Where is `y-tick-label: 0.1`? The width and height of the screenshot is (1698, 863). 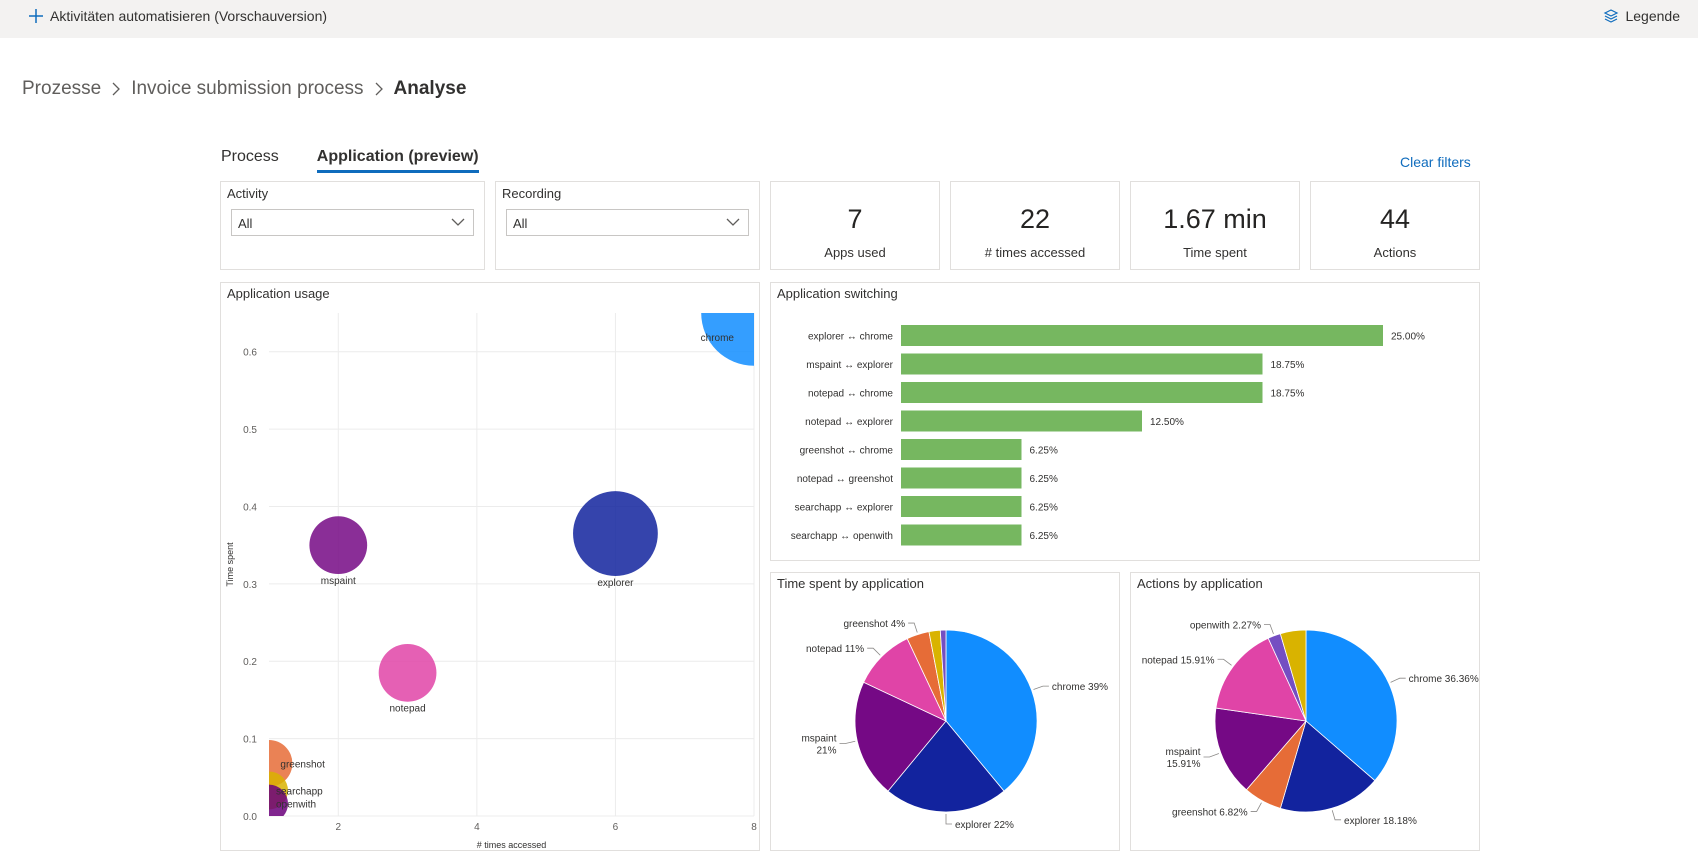
y-tick-label: 0.1 is located at coordinates (250, 740).